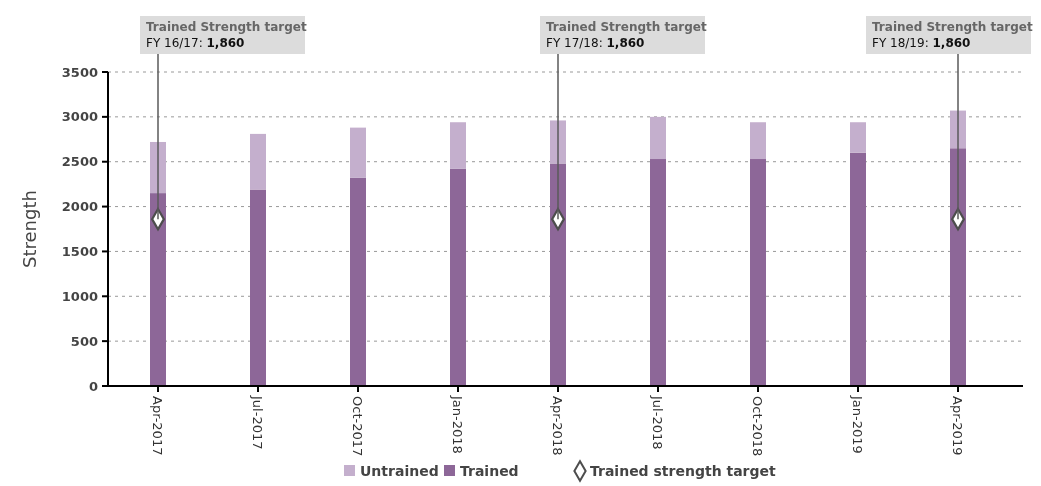 This screenshot has height=486, width=1041. What do you see at coordinates (399, 471) in the screenshot?
I see `legend-label: Untrained` at bounding box center [399, 471].